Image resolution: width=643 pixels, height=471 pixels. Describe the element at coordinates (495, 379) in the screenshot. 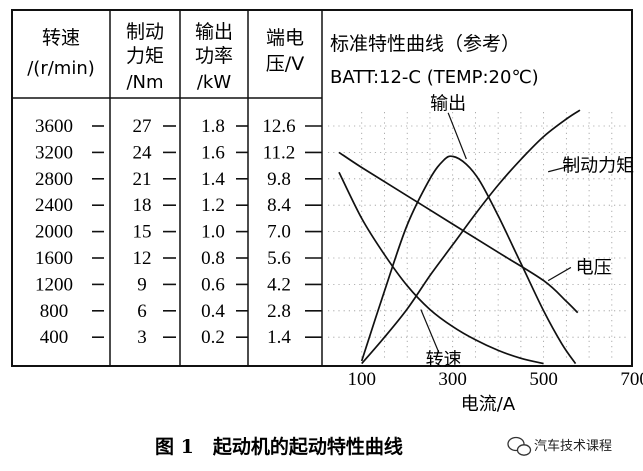

I see `x-axis: 100 300 500 700` at that location.